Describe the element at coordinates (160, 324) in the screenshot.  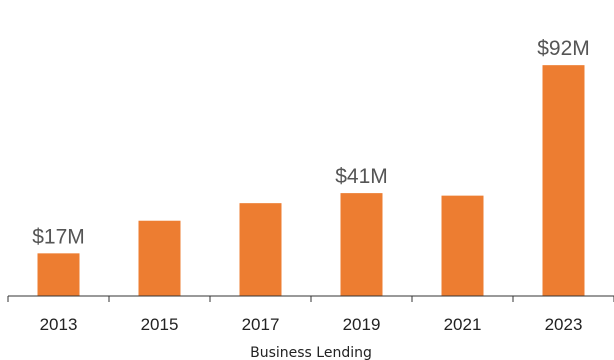
I see `x-tick-label: 2015` at that location.